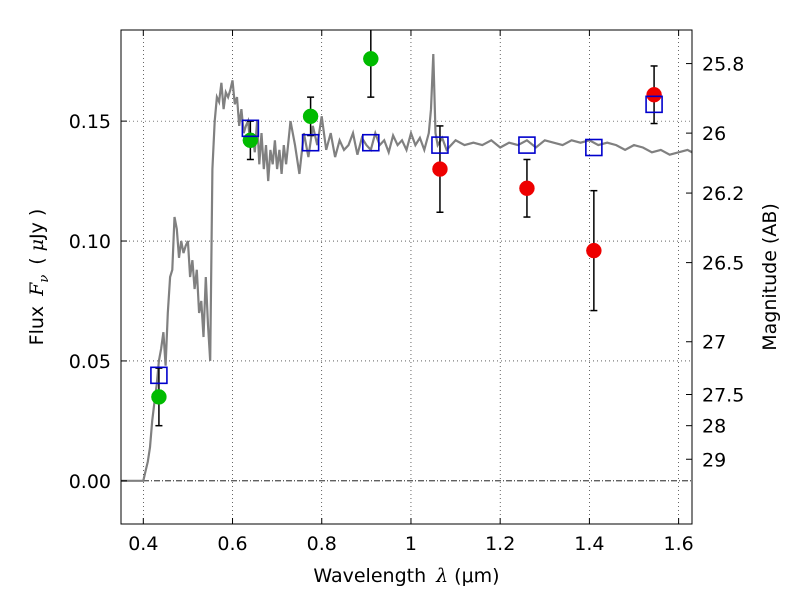  What do you see at coordinates (98, 302) in the screenshot?
I see `y-axis-ticks: 0.00 0.05 0.10 0.15` at bounding box center [98, 302].